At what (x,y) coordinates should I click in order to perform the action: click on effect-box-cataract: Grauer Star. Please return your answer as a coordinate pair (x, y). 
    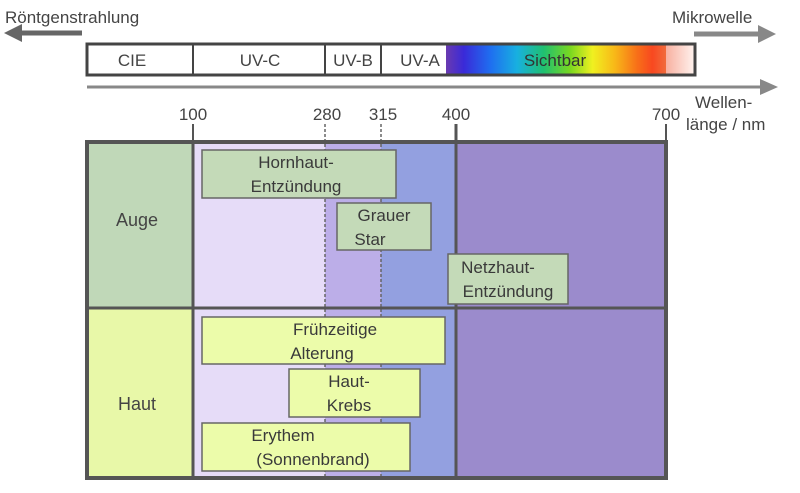
    Looking at the image, I should click on (384, 226).